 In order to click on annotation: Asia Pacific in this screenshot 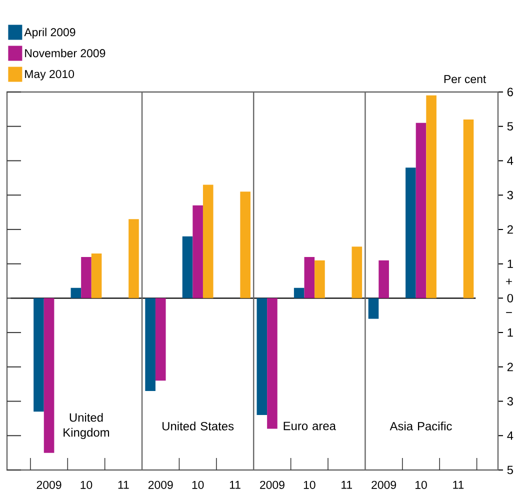, I will do `click(421, 426)`.